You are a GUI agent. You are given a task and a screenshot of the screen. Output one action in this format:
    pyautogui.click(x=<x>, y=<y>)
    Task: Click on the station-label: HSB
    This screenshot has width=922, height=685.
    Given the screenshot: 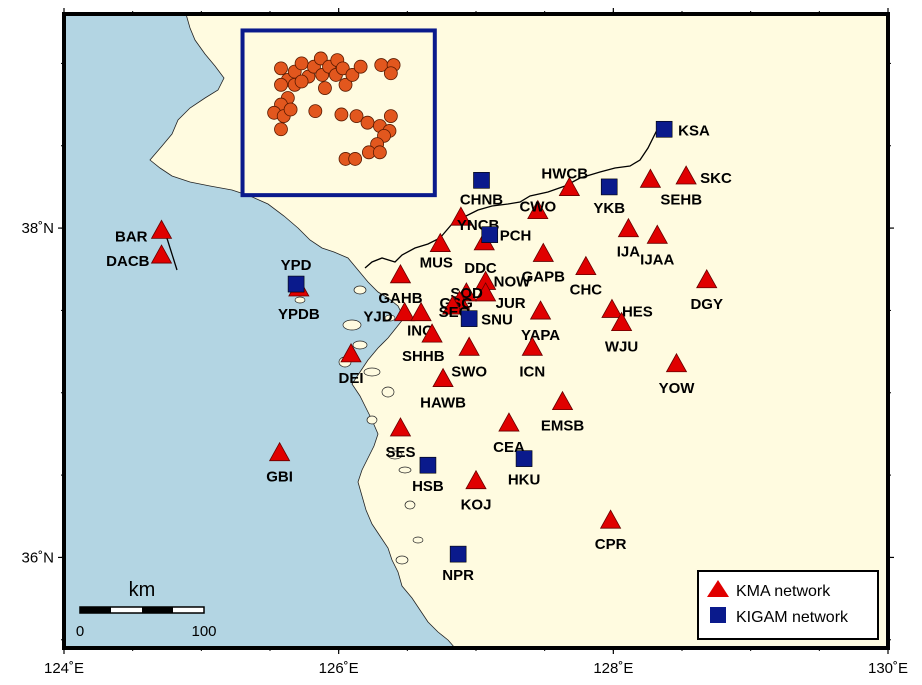 What is the action you would take?
    pyautogui.click(x=428, y=486)
    